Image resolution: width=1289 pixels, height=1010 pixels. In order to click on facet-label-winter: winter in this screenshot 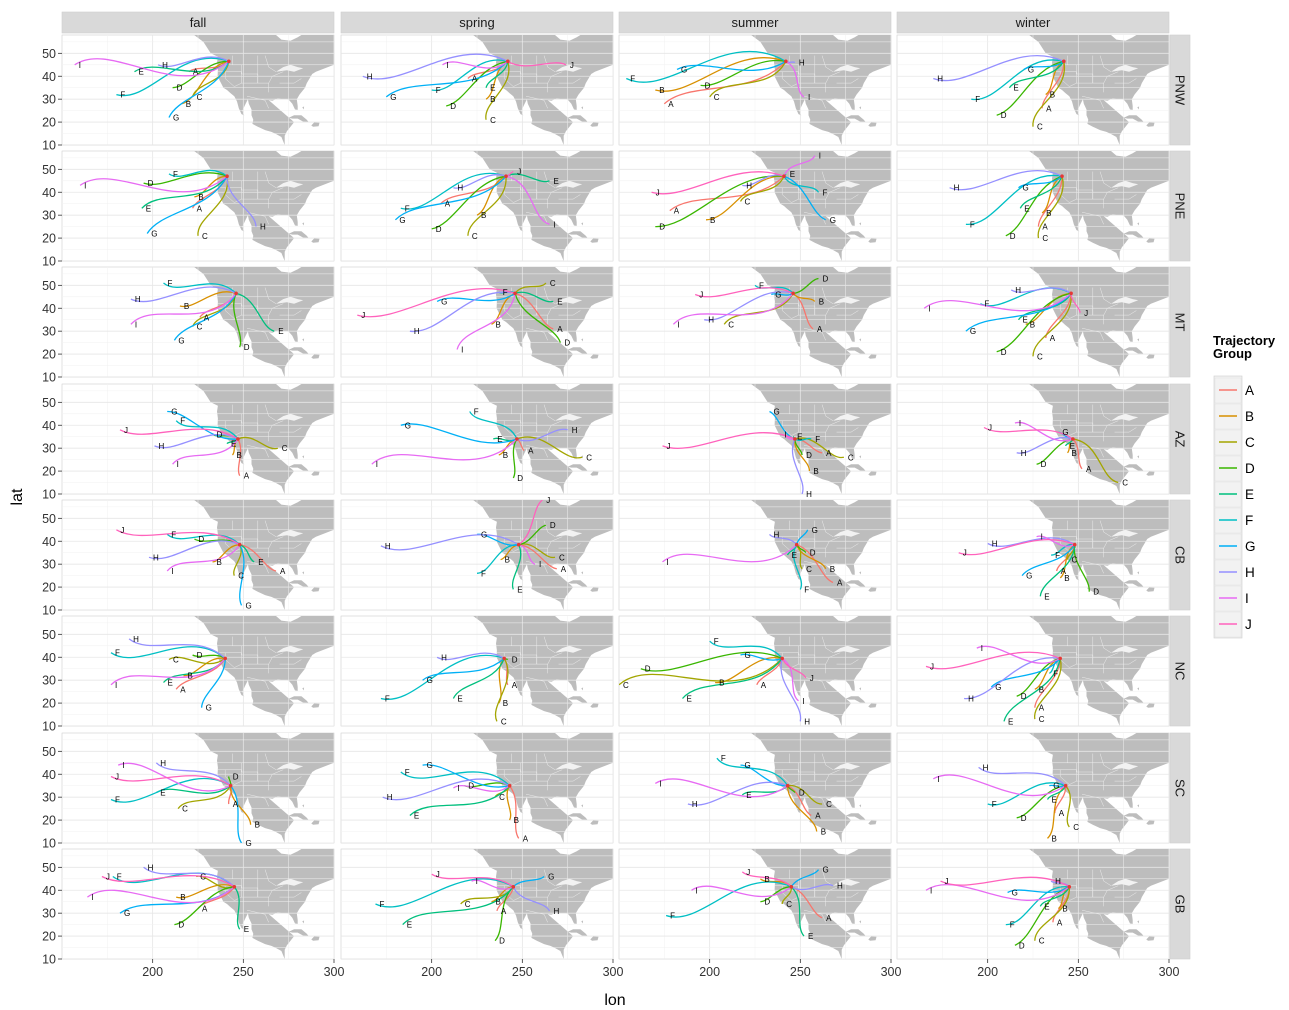, I will do `click(1033, 22)`.